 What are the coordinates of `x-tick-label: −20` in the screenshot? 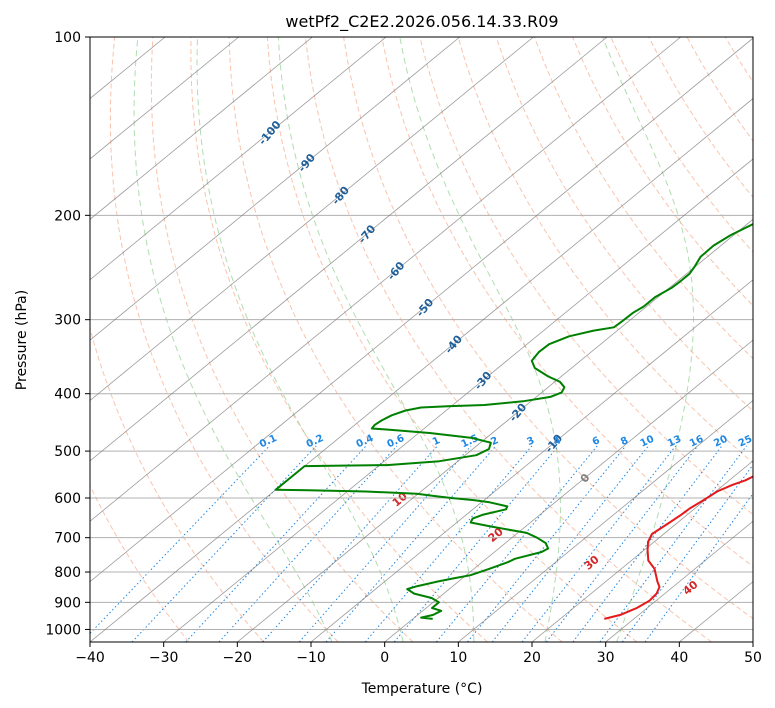 It's located at (238, 658).